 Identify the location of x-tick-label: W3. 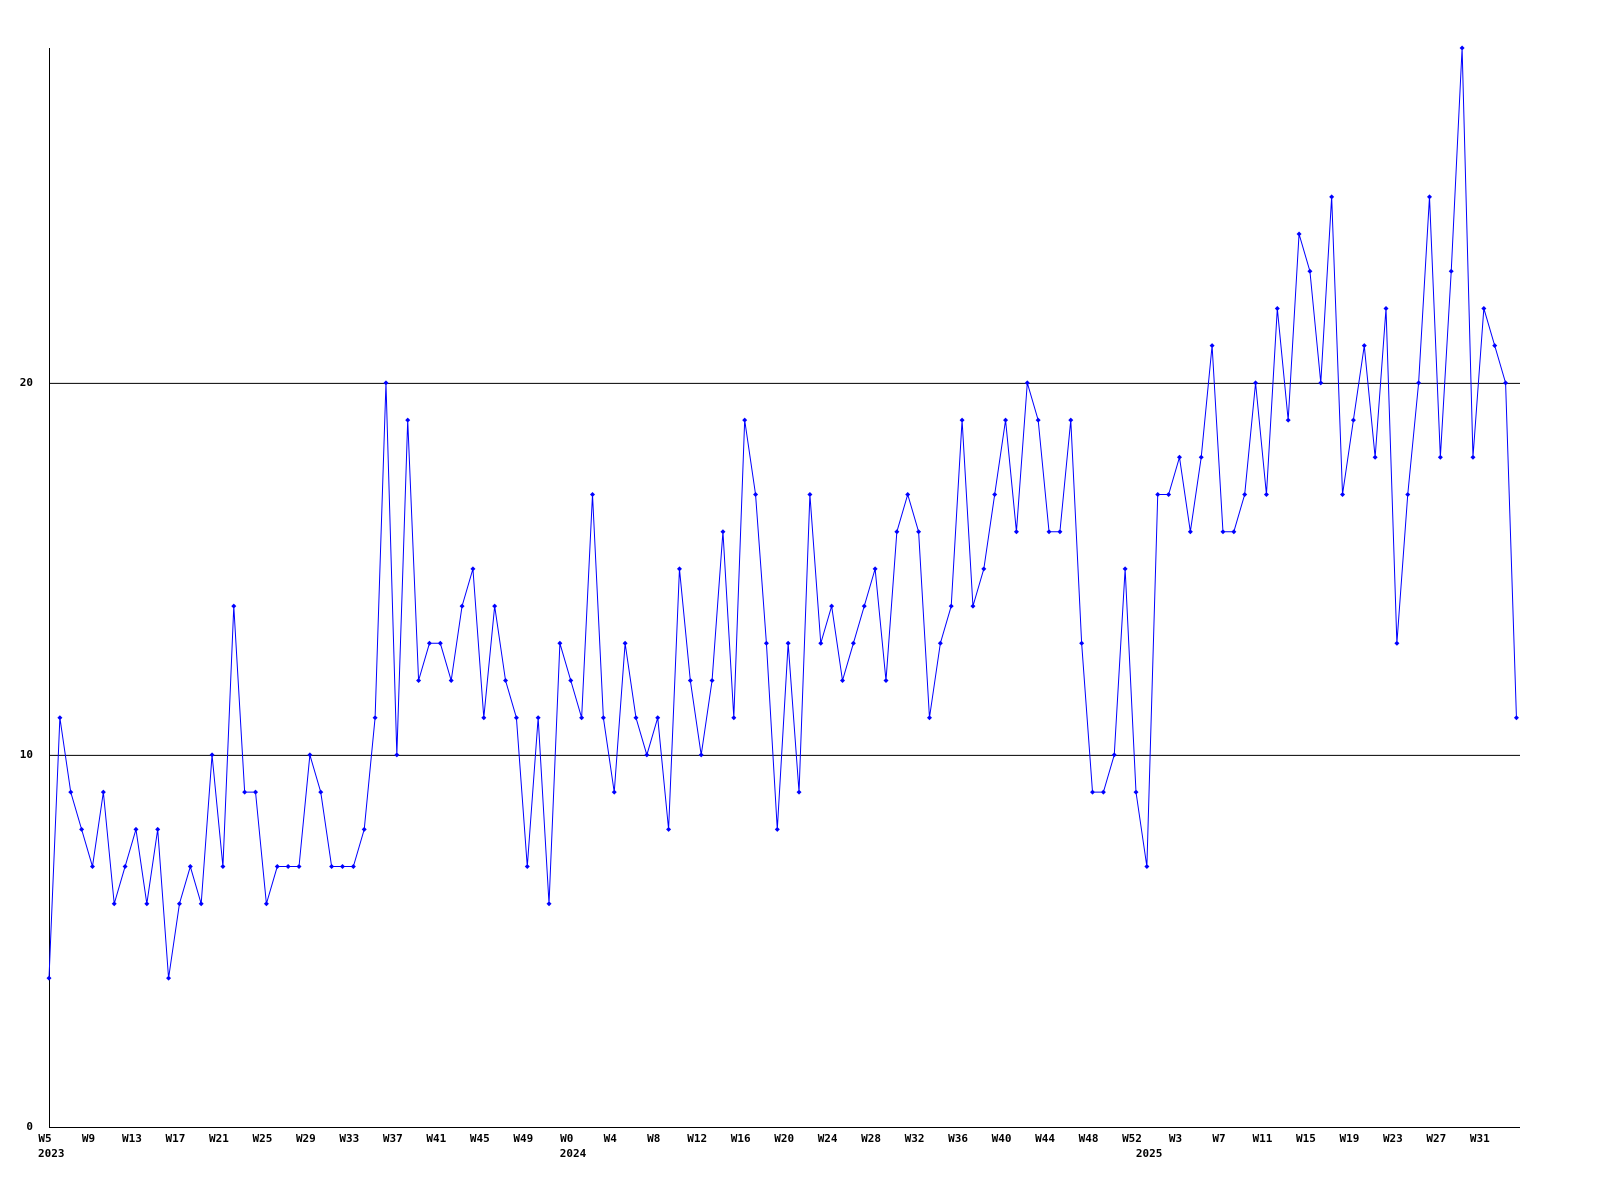
(1175, 1138).